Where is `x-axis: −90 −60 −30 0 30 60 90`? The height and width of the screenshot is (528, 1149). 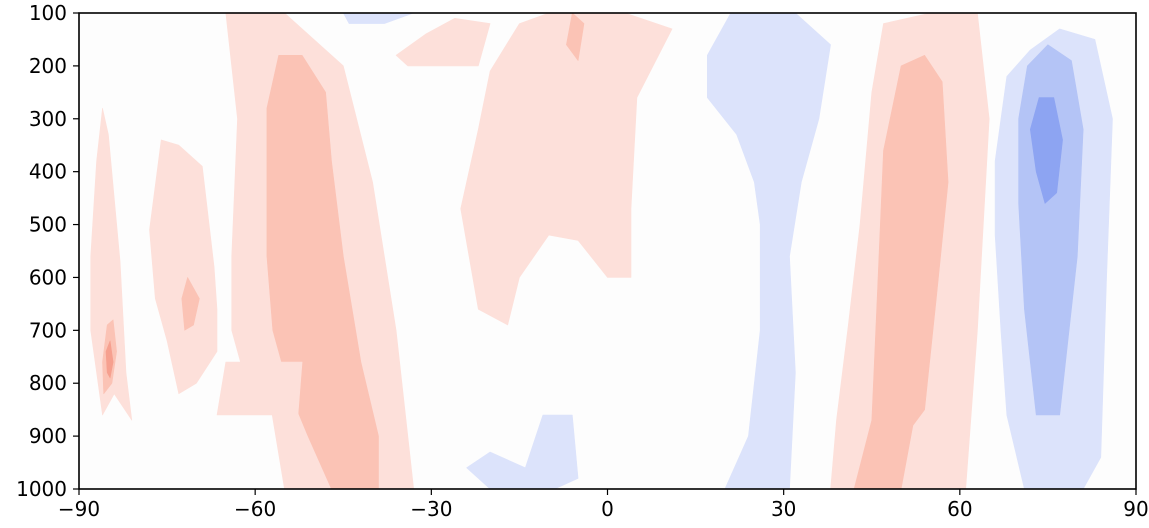
x-axis: −90 −60 −30 0 30 60 90 is located at coordinates (603, 505).